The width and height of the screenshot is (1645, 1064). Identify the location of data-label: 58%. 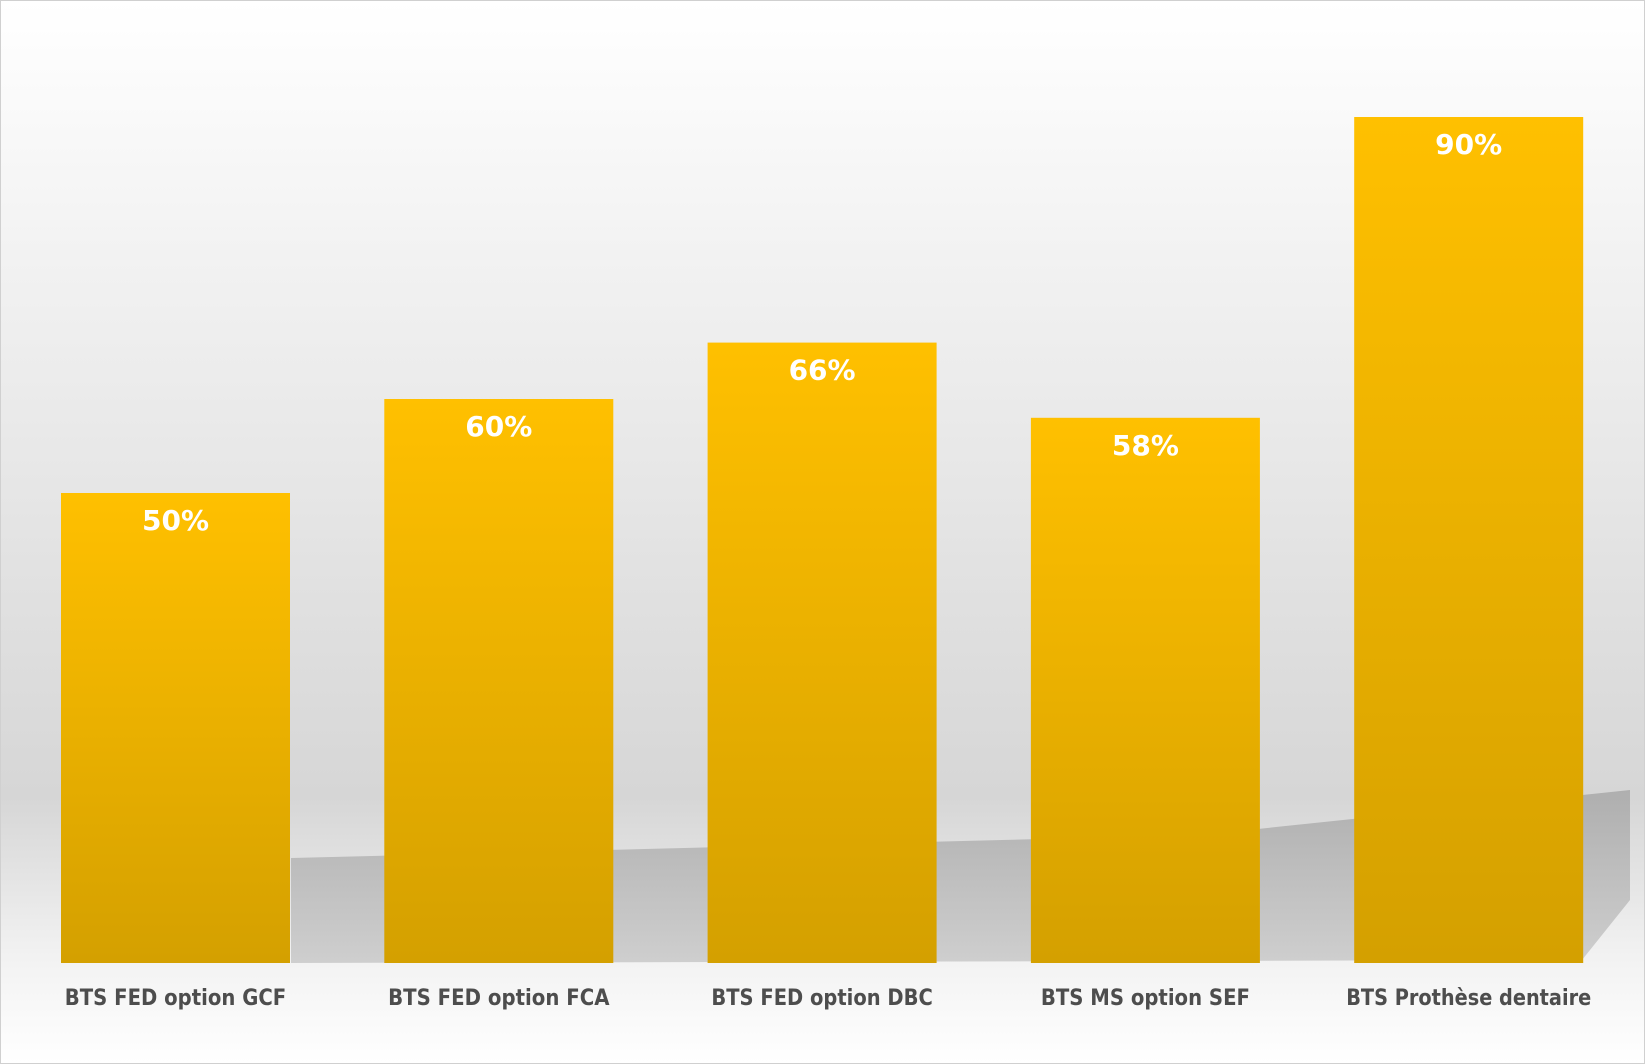
(1145, 445).